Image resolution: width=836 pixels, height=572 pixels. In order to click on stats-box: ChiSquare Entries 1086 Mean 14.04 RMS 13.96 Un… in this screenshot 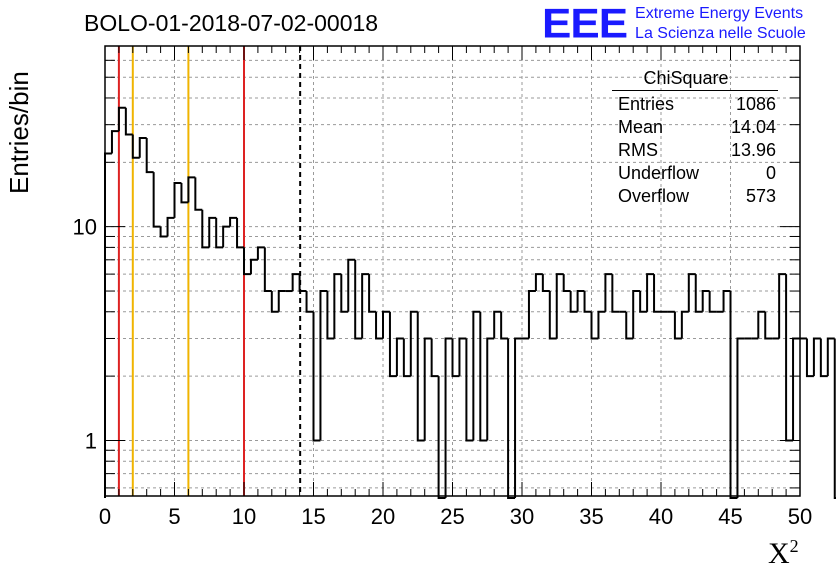, I will do `click(695, 138)`.